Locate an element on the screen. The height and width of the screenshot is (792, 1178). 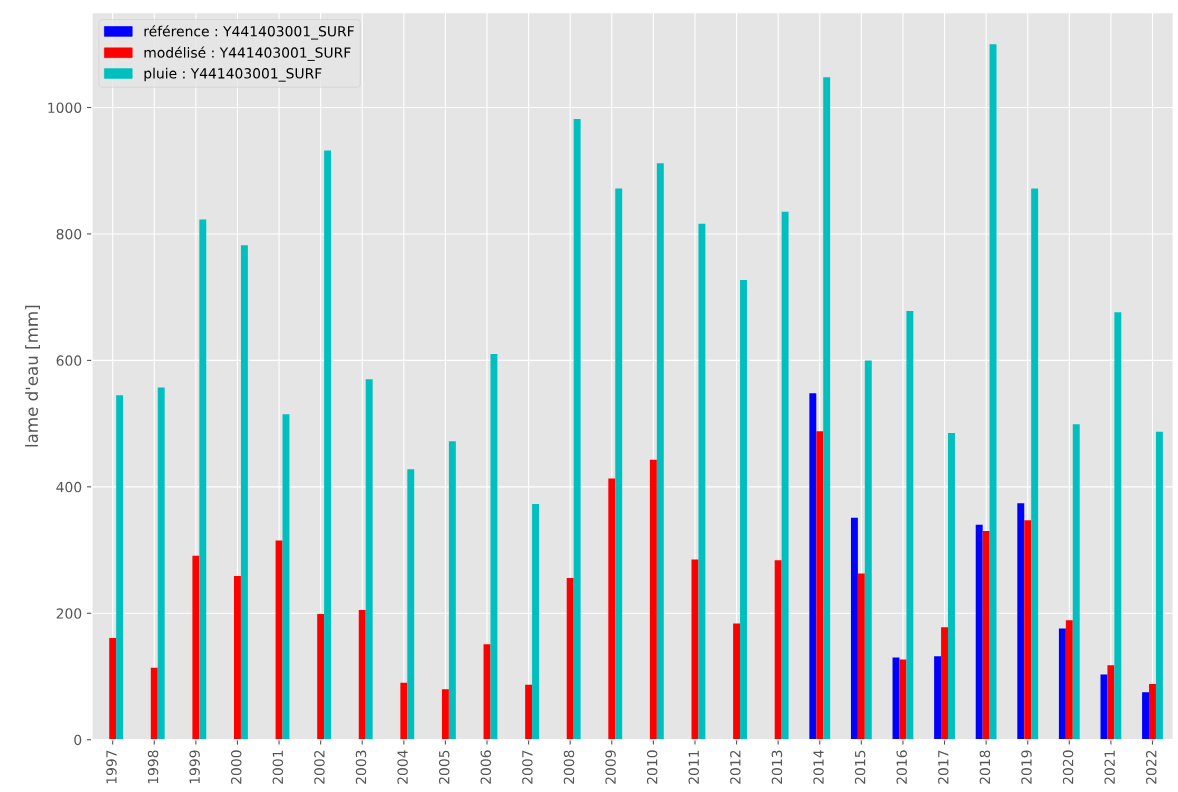
y-axis-title: lame d'eau [mm] is located at coordinates (32, 376).